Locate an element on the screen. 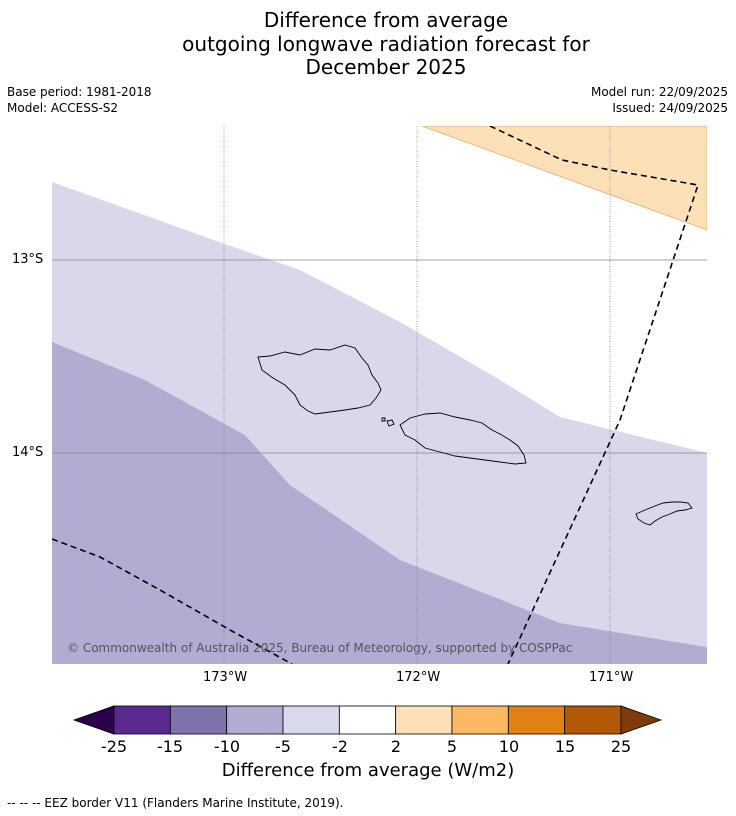 This screenshot has width=736, height=816. colorbar-over-triangle is located at coordinates (641, 720).